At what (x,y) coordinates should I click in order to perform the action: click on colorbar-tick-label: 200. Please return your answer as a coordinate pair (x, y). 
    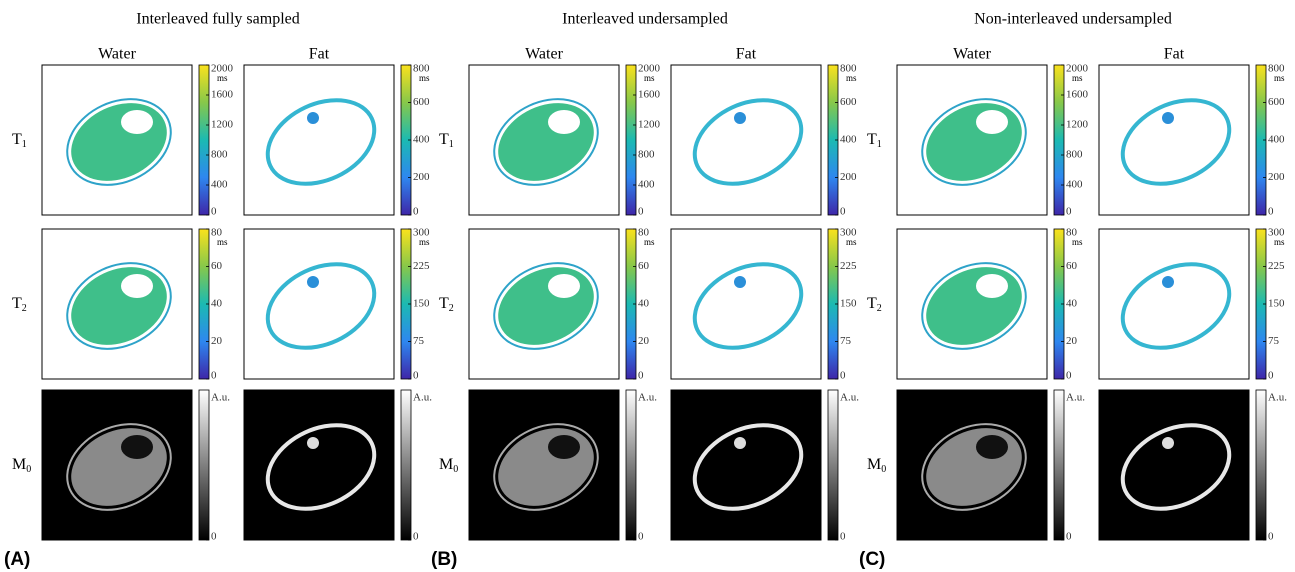
    Looking at the image, I should click on (1276, 177).